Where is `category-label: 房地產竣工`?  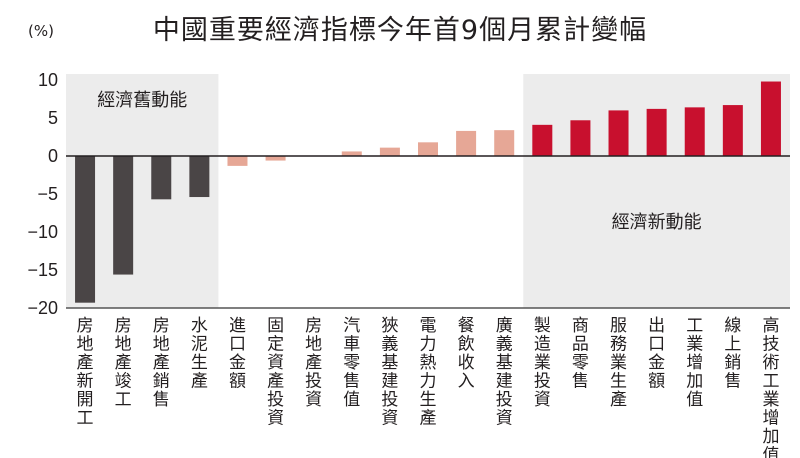 category-label: 房地產竣工 is located at coordinates (123, 363).